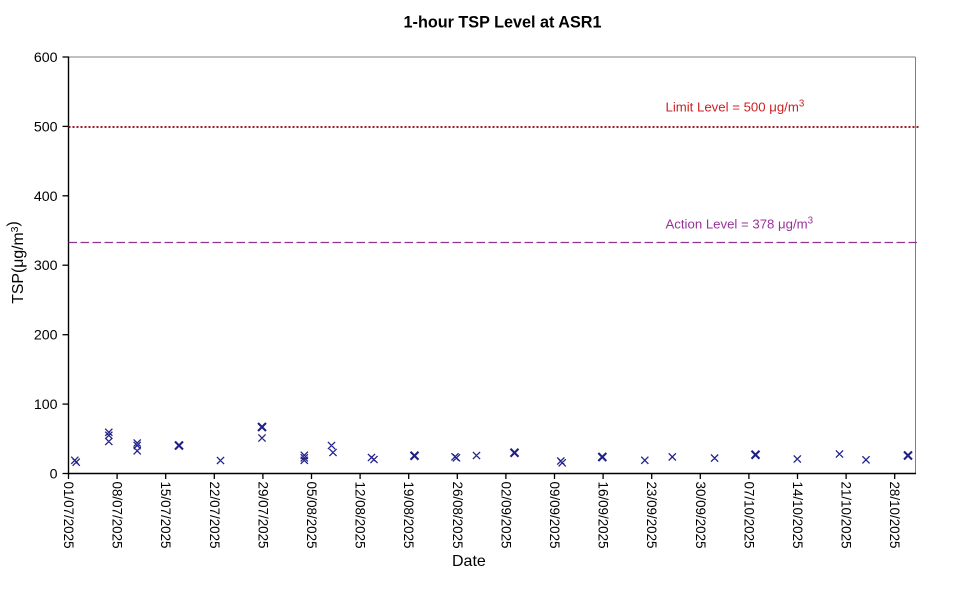 The width and height of the screenshot is (967, 594). I want to click on svg-text: 14/10/2025, so click(797, 515).